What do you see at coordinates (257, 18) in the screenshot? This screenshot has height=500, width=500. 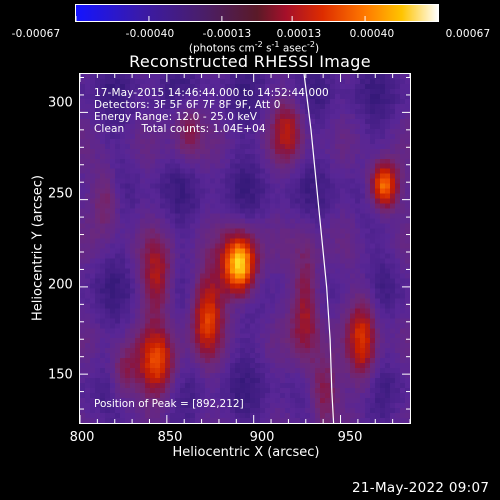 I see `colorbar-ticks` at bounding box center [257, 18].